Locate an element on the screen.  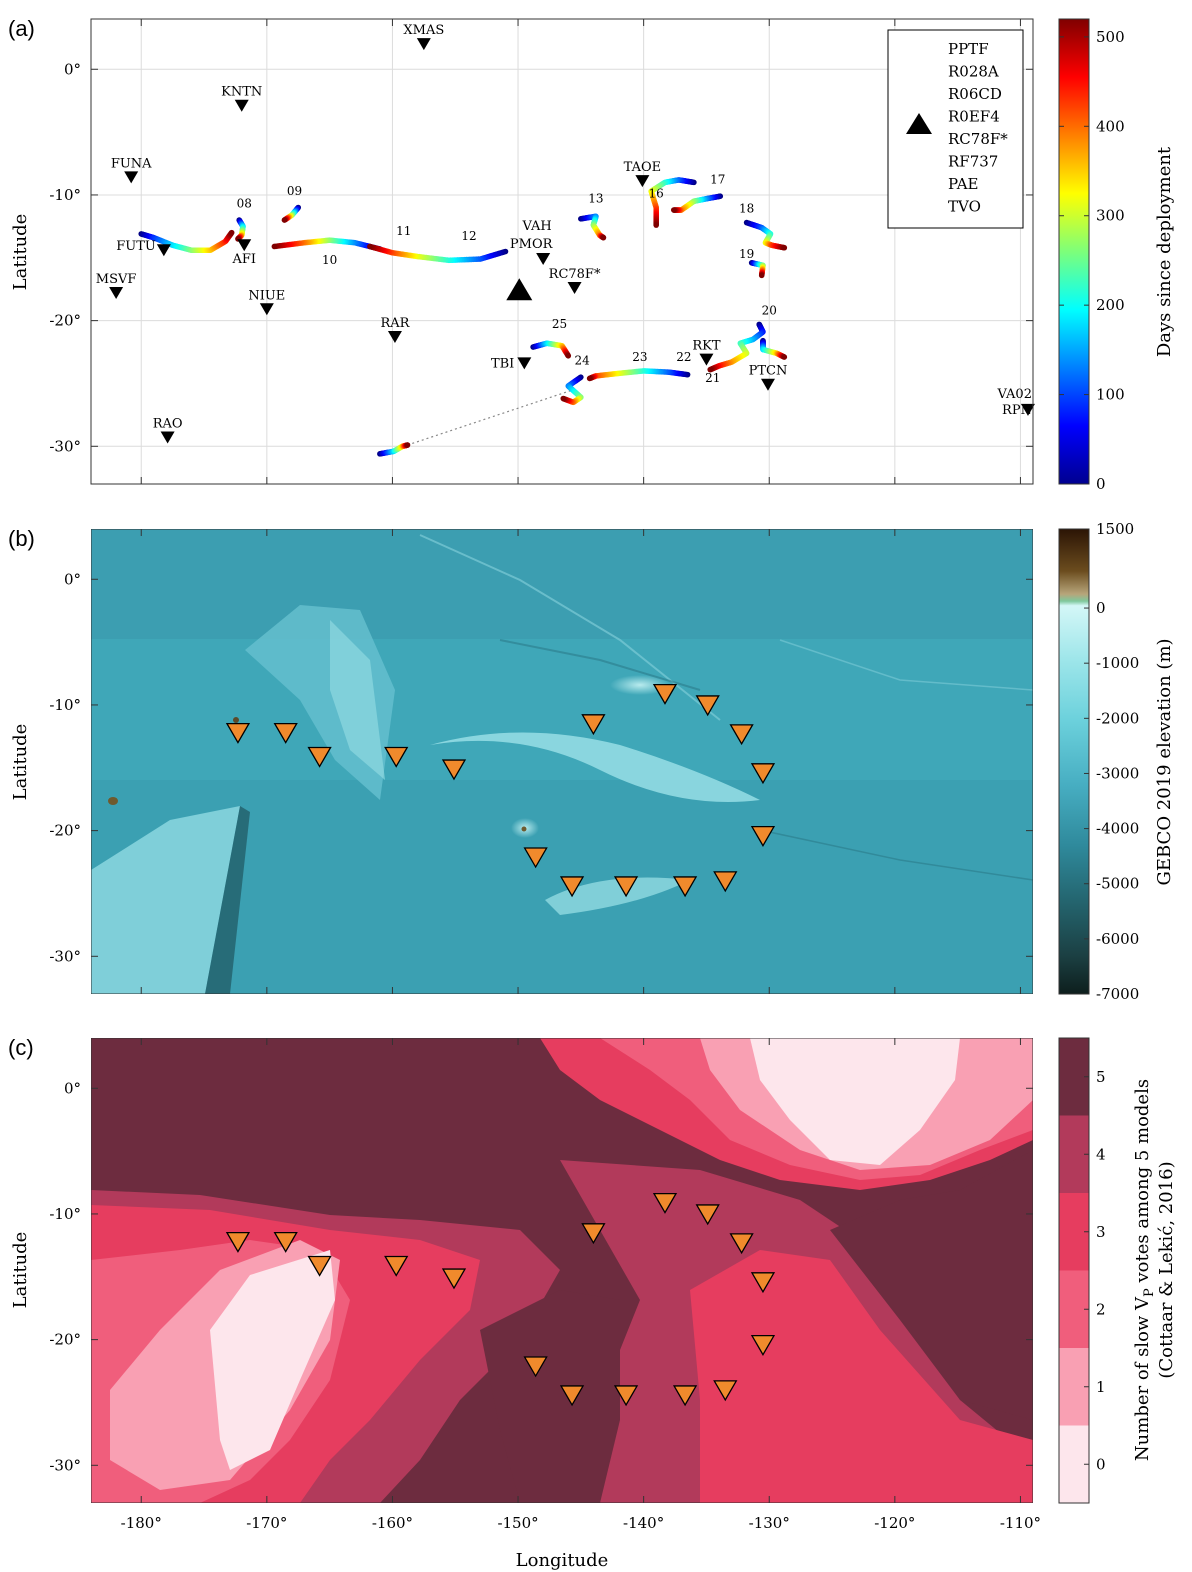
y-axis-label-a: Latitude is located at coordinates (20, 252).